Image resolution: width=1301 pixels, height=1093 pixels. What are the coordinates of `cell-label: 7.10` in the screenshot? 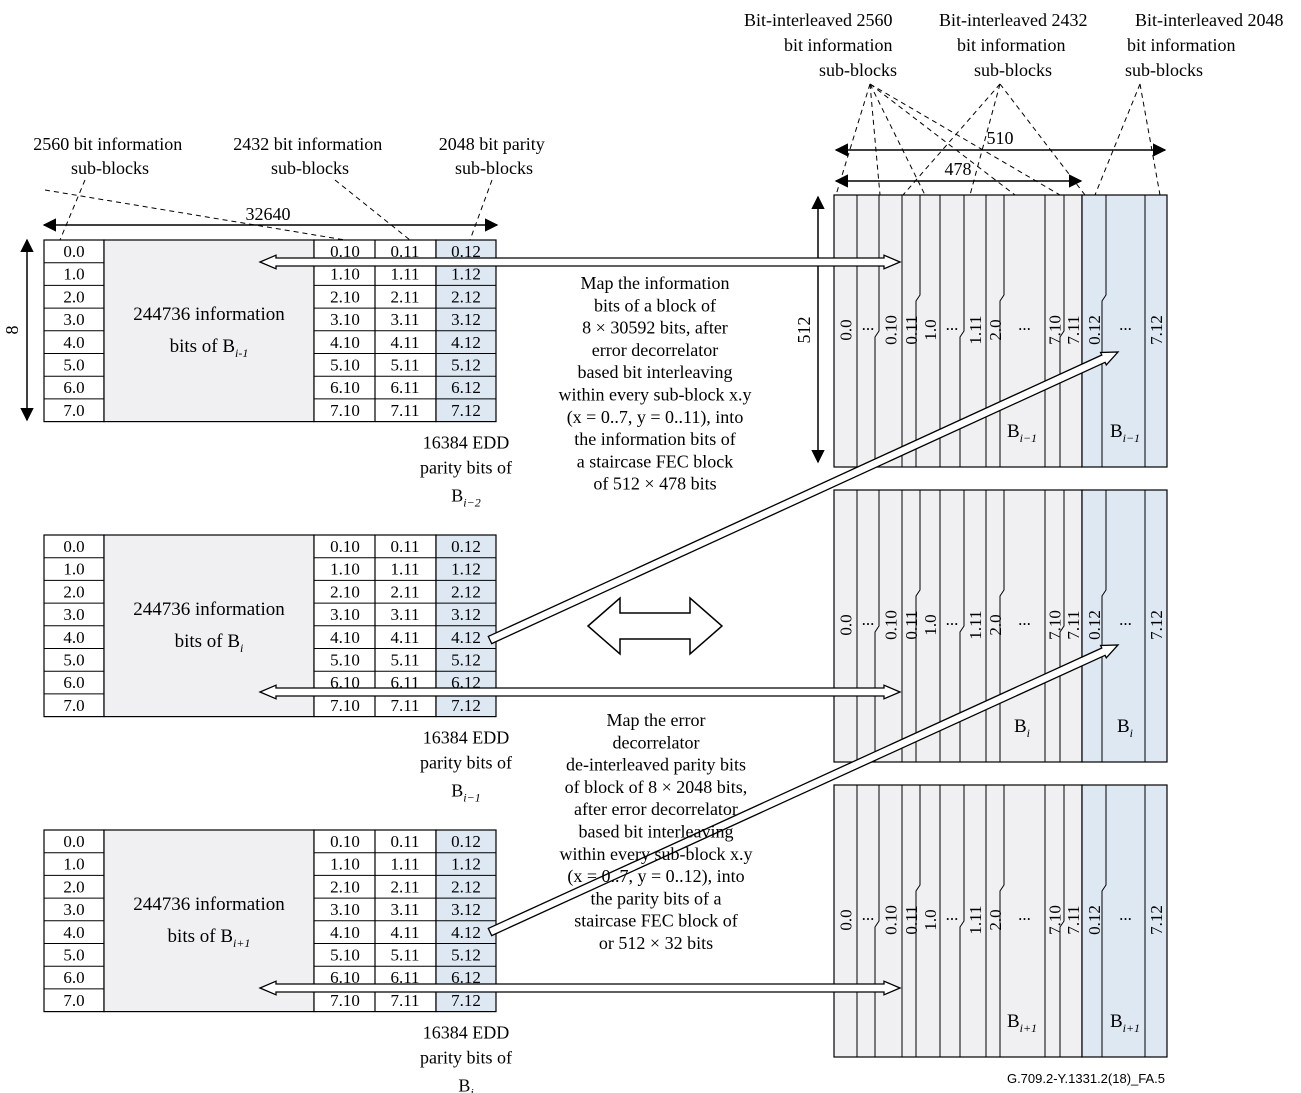 It's located at (345, 1000).